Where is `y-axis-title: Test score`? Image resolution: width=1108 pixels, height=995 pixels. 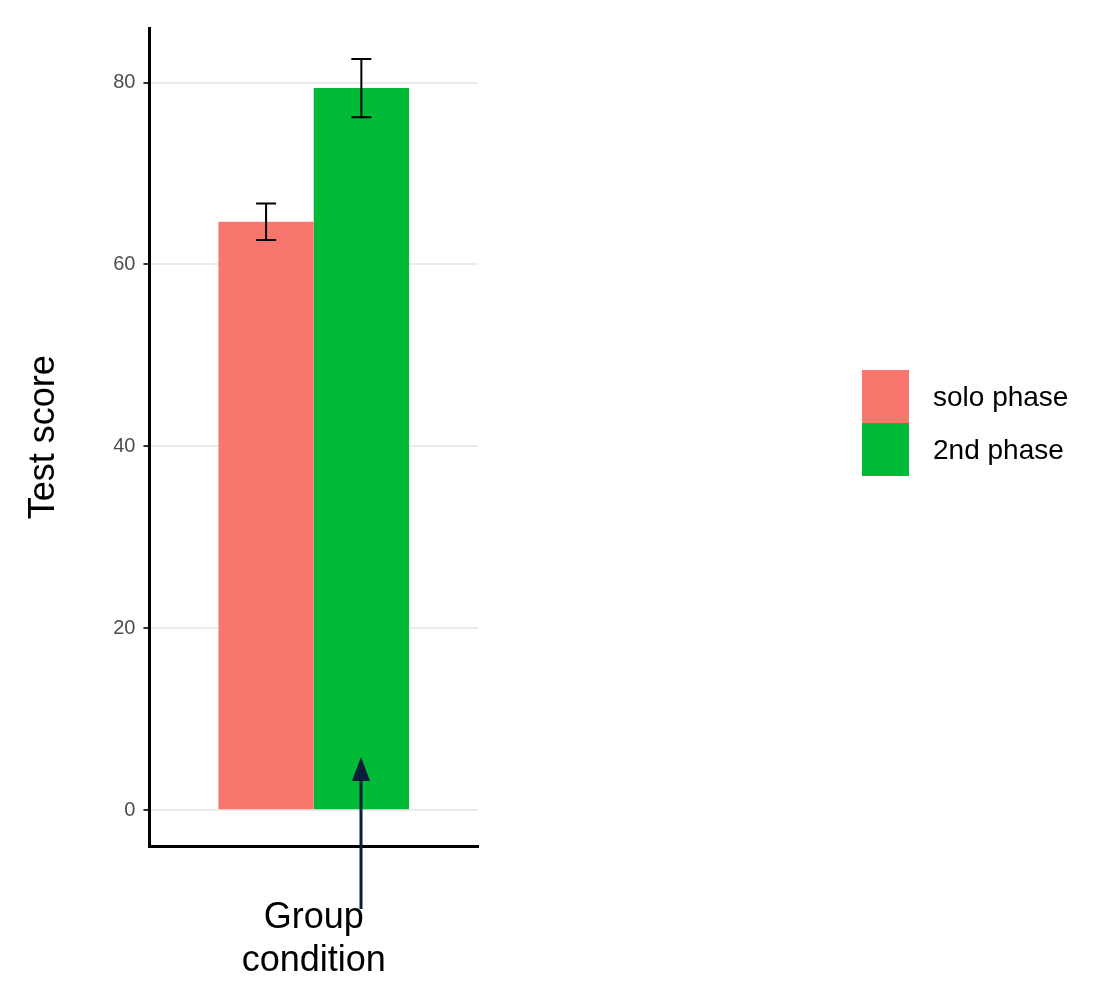 y-axis-title: Test score is located at coordinates (41, 437).